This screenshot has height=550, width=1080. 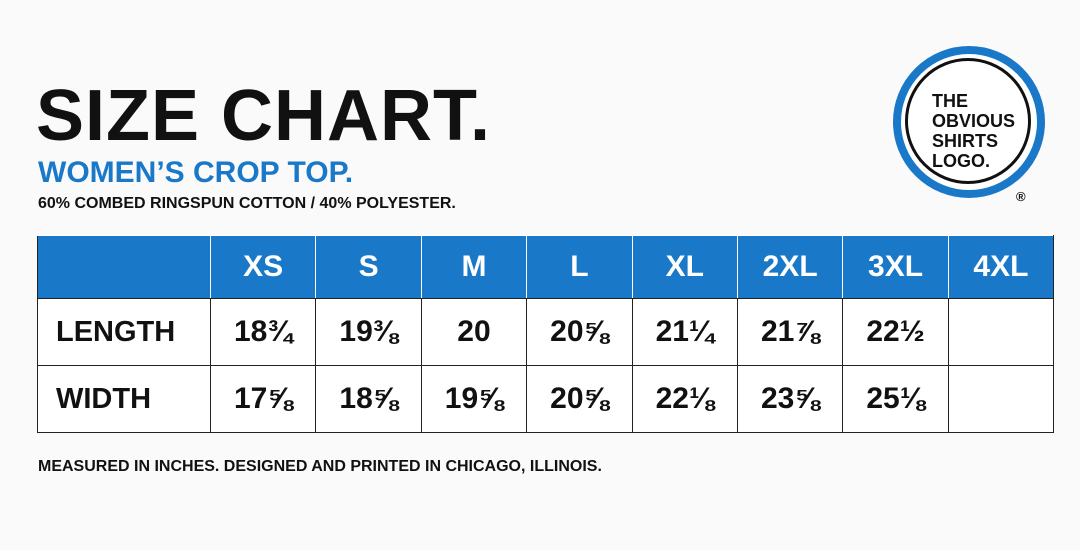 What do you see at coordinates (895, 332) in the screenshot?
I see `cell: 22½` at bounding box center [895, 332].